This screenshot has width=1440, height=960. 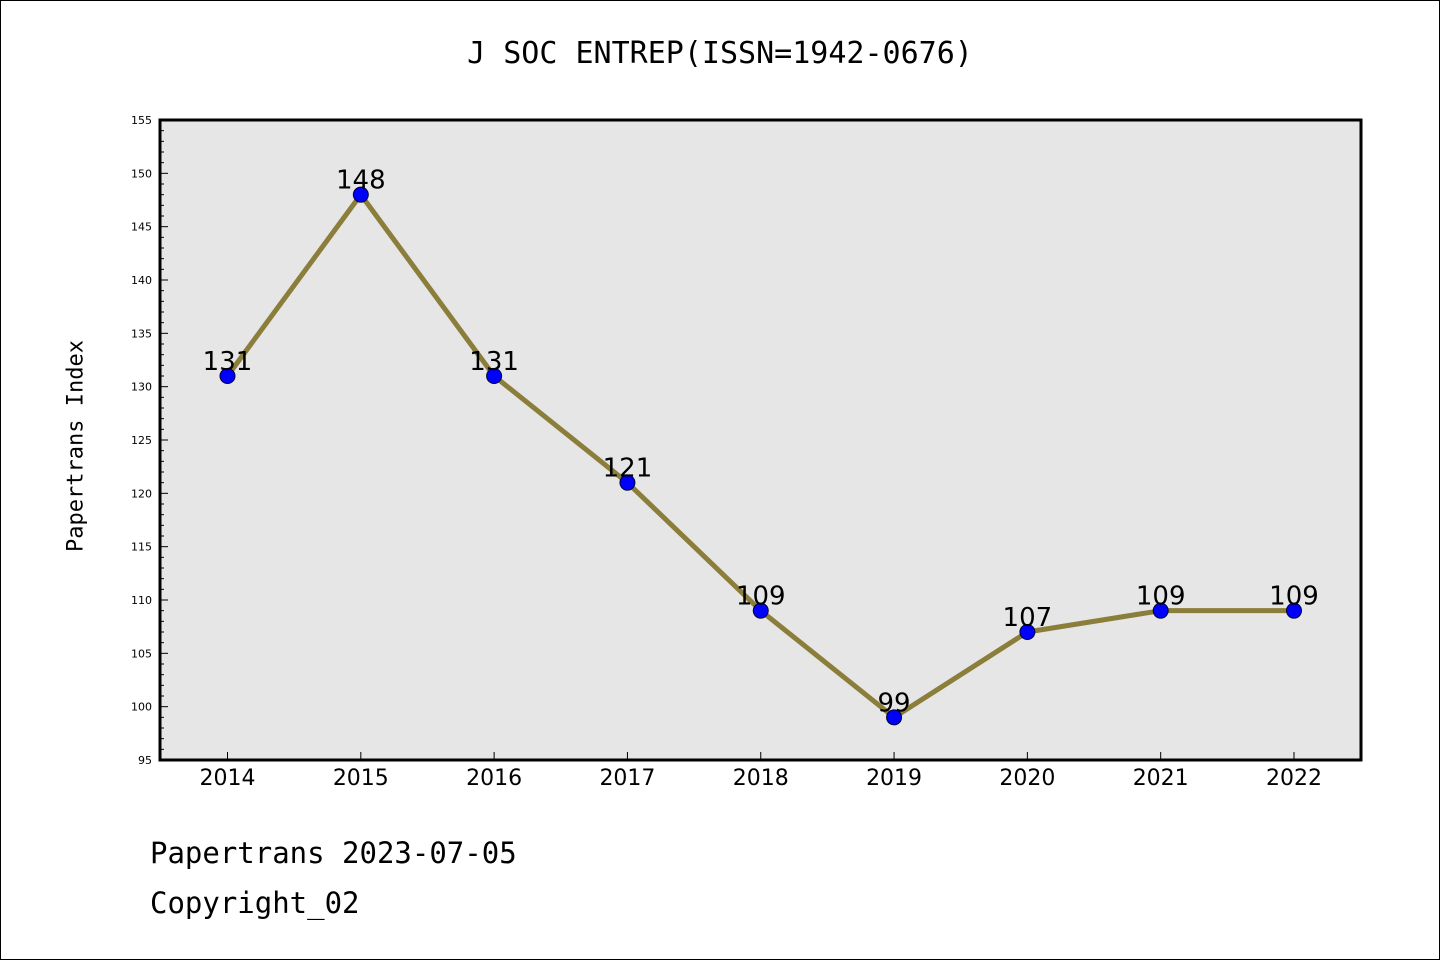 What do you see at coordinates (141, 547) in the screenshot?
I see `y-tick-label: 115` at bounding box center [141, 547].